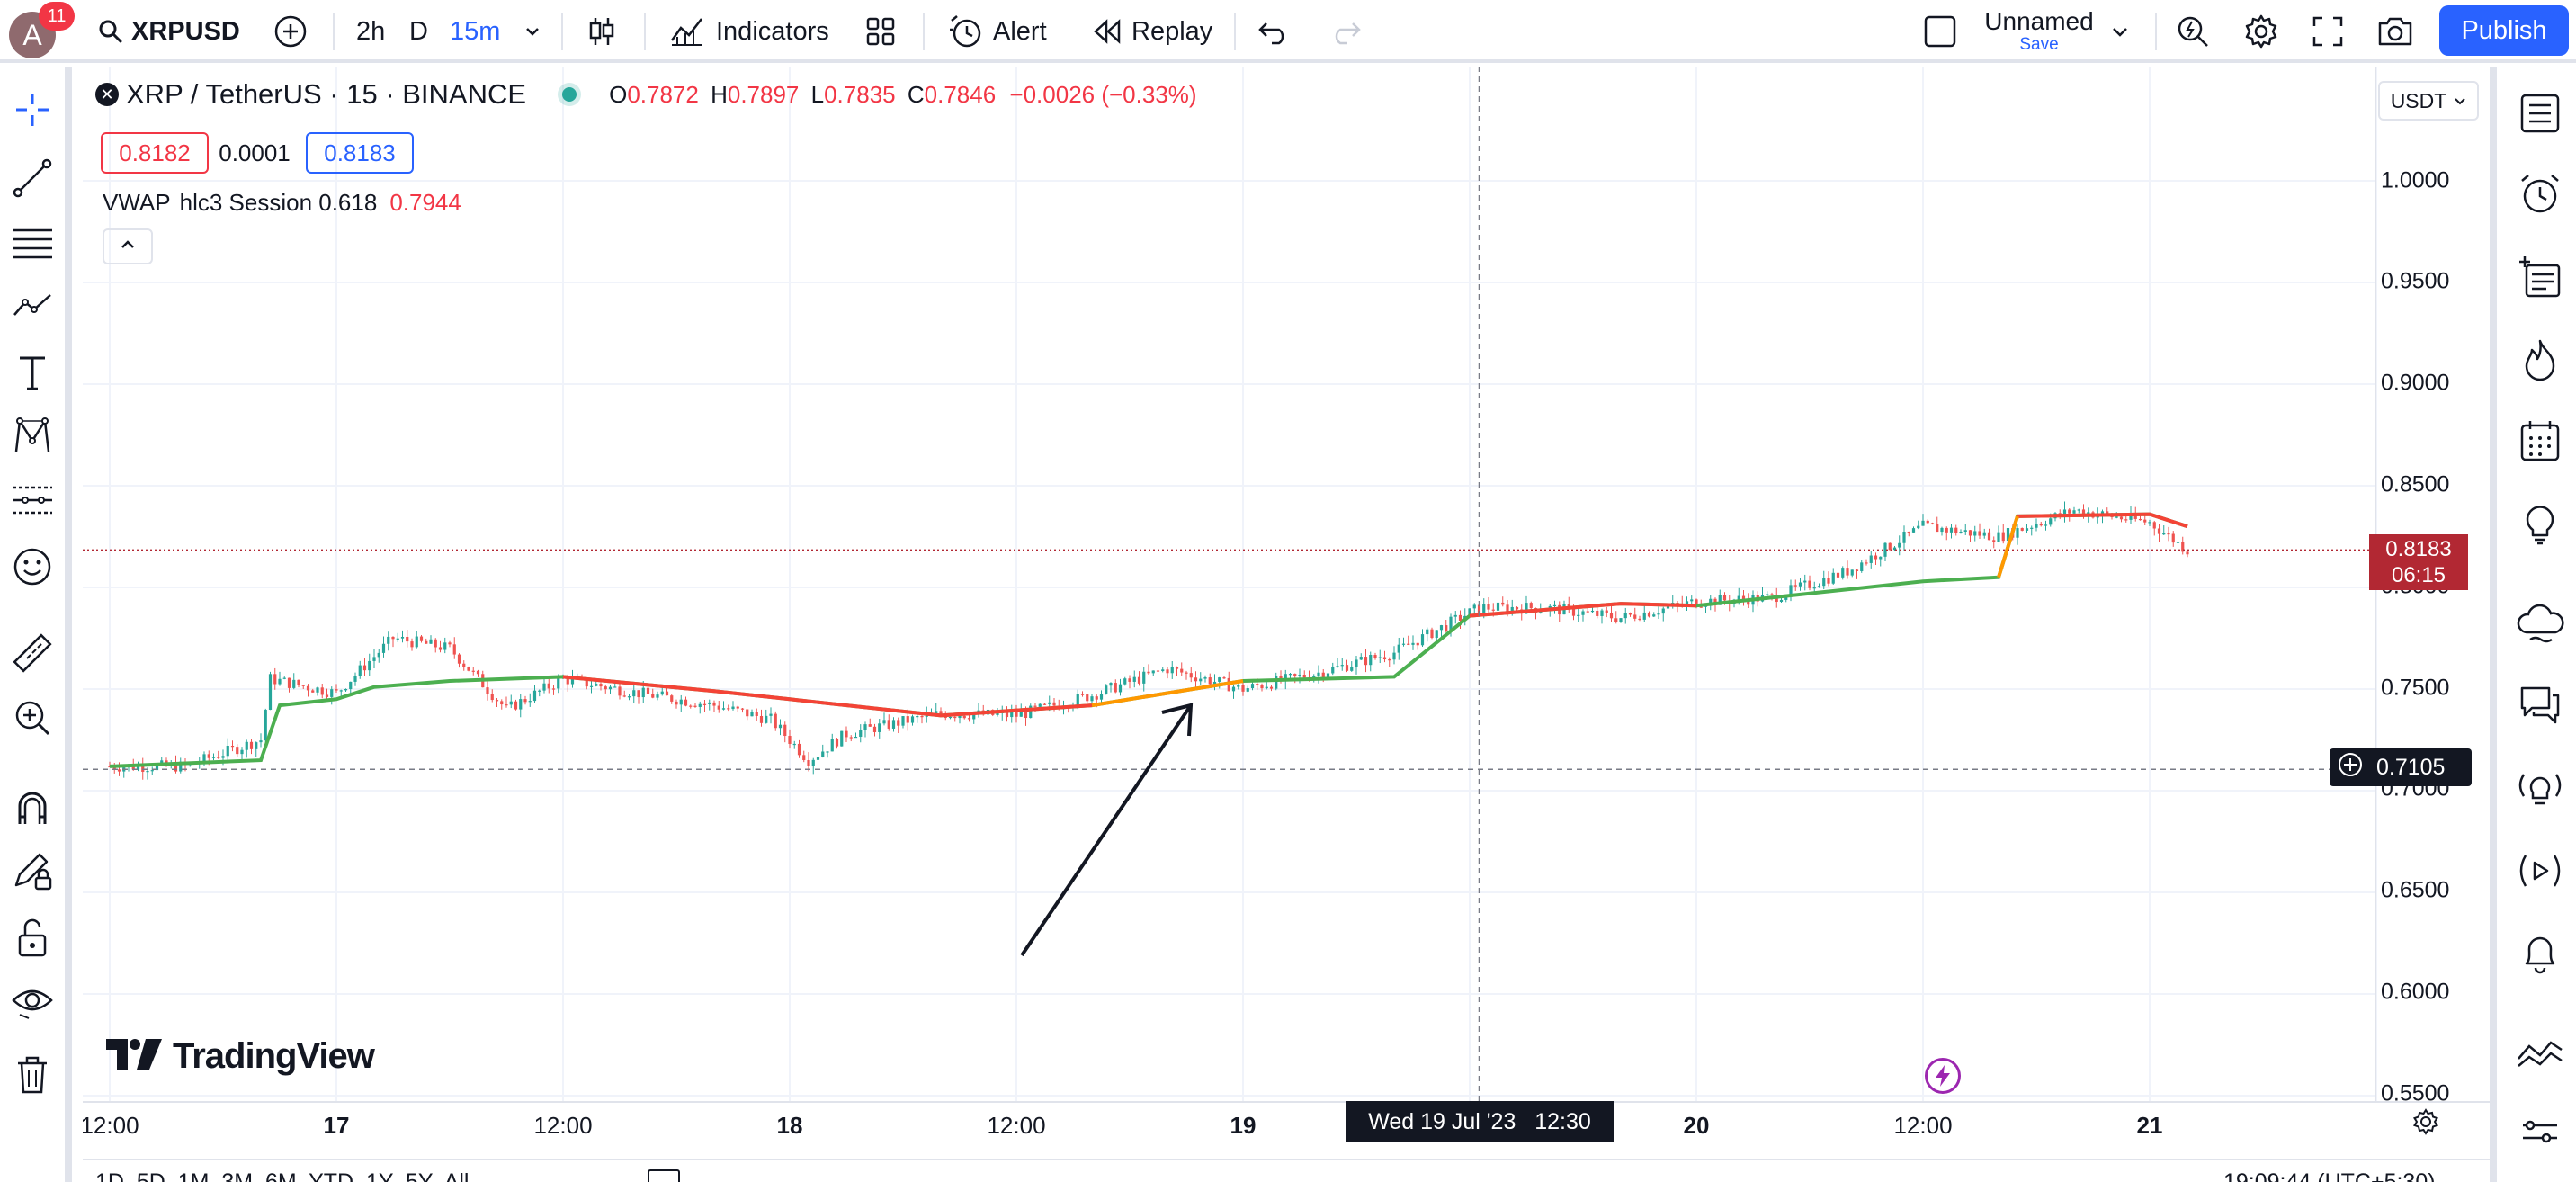  I want to click on event-lightning-icon, so click(1943, 1076).